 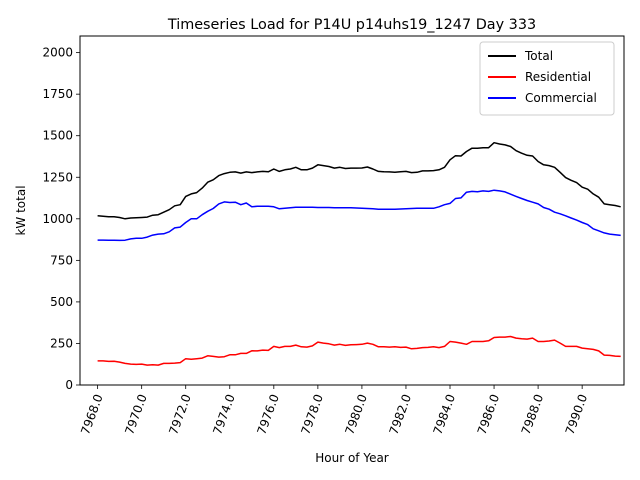 I want to click on y-tick-label: 0, so click(x=69, y=385).